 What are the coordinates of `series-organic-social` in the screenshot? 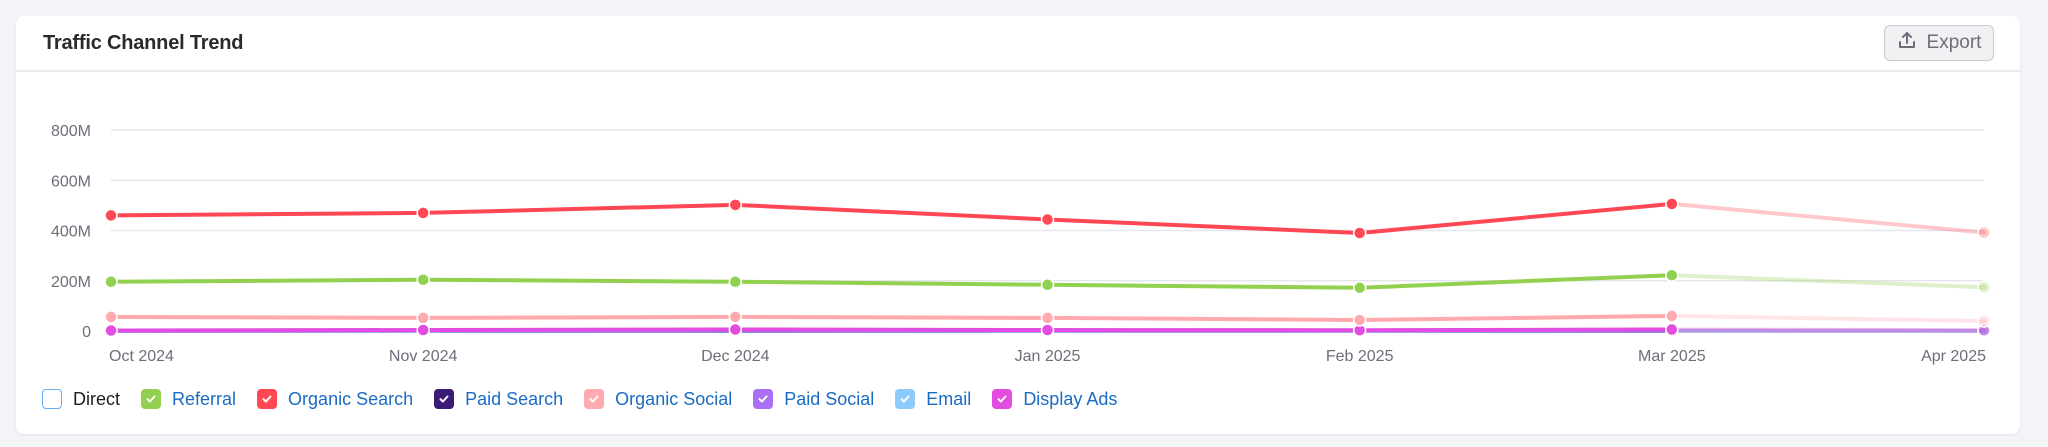 It's located at (1047, 318).